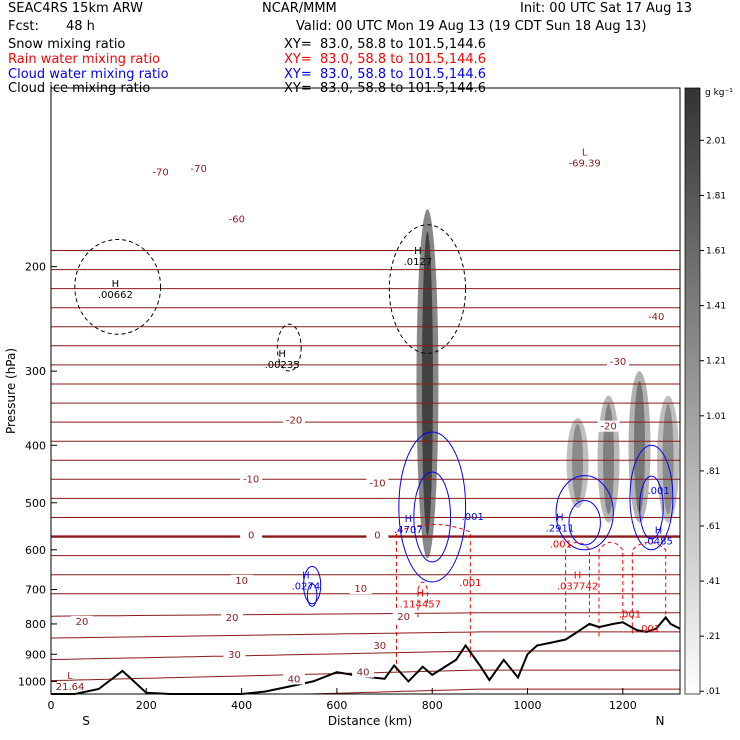 This screenshot has height=740, width=740. I want to click on cloud-ice-contours, so click(270, 298).